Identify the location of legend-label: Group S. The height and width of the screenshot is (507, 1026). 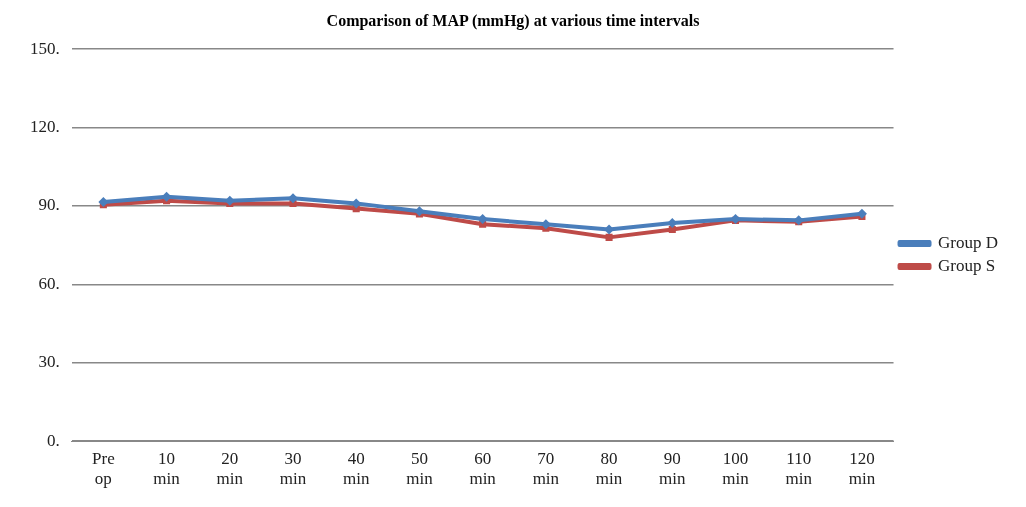
(967, 265).